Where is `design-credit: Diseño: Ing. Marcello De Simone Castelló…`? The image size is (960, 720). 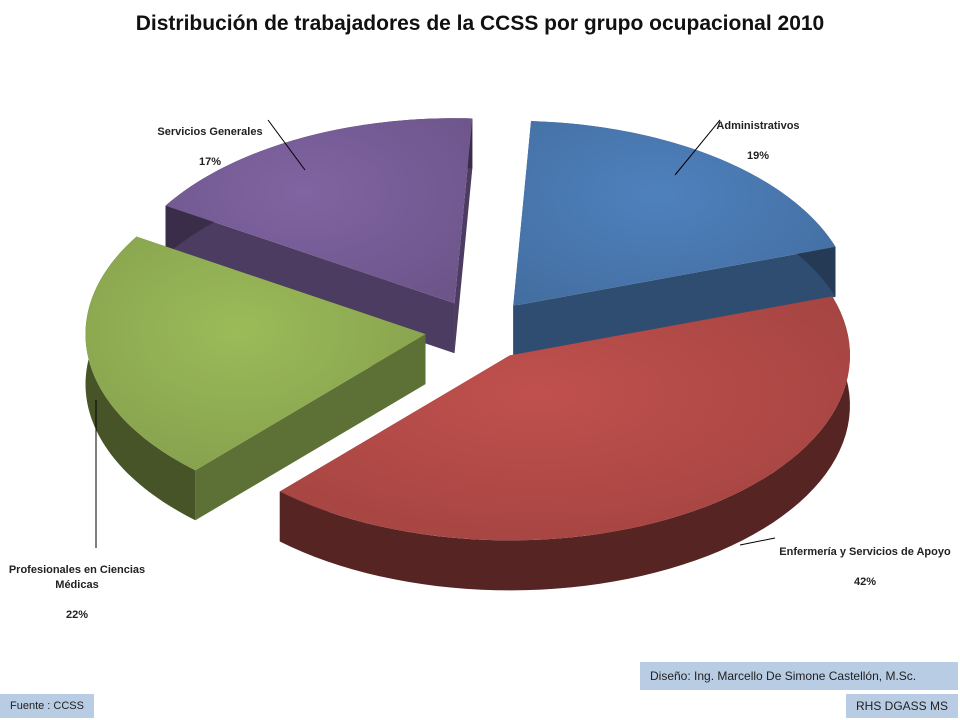
design-credit: Diseño: Ing. Marcello De Simone Castelló… is located at coordinates (799, 676).